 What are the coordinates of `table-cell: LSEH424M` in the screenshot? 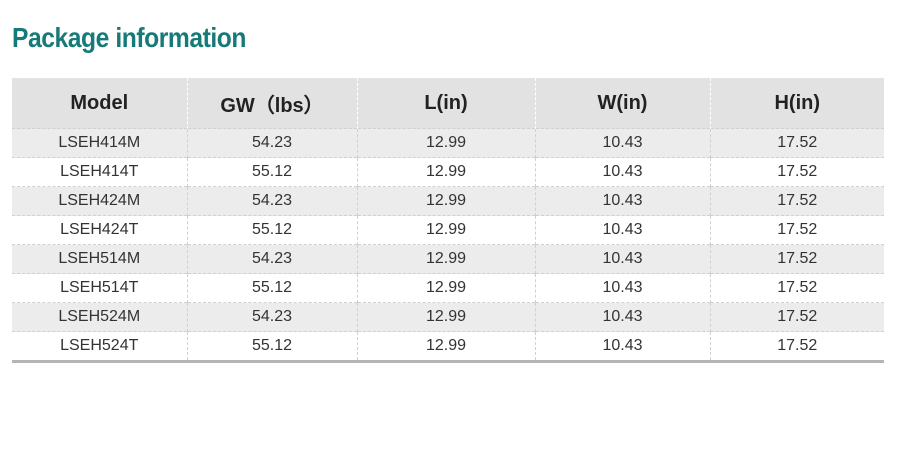 It's located at (100, 201).